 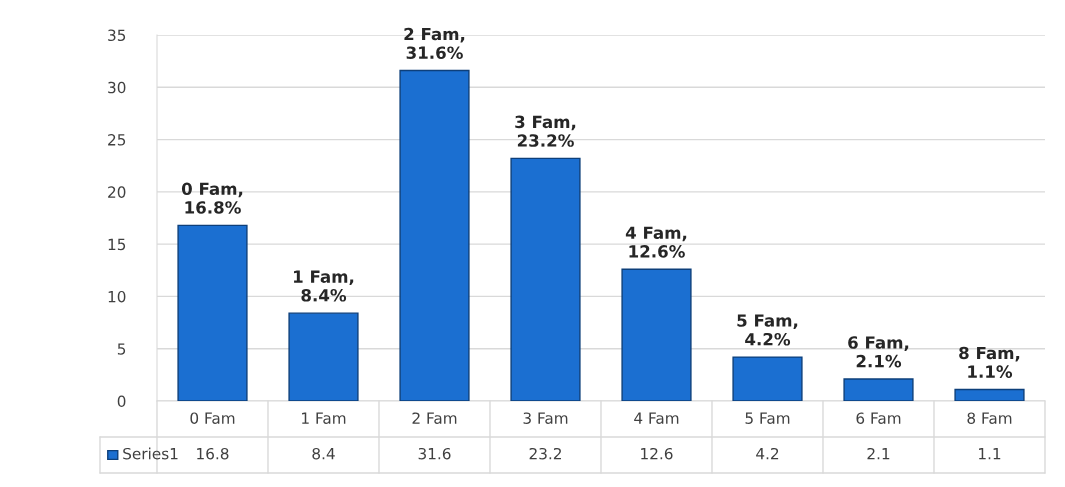 What do you see at coordinates (545, 418) in the screenshot?
I see `x-tick-label: 3 Fam` at bounding box center [545, 418].